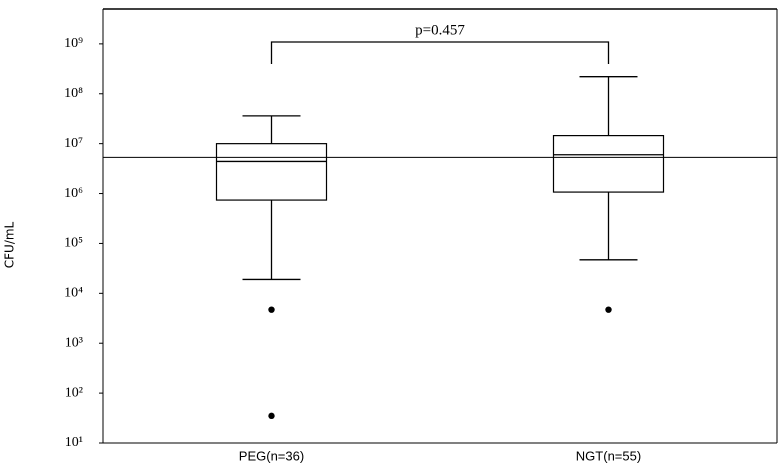 The height and width of the screenshot is (467, 779). What do you see at coordinates (73, 193) in the screenshot?
I see `y-tick-label: 10⁶` at bounding box center [73, 193].